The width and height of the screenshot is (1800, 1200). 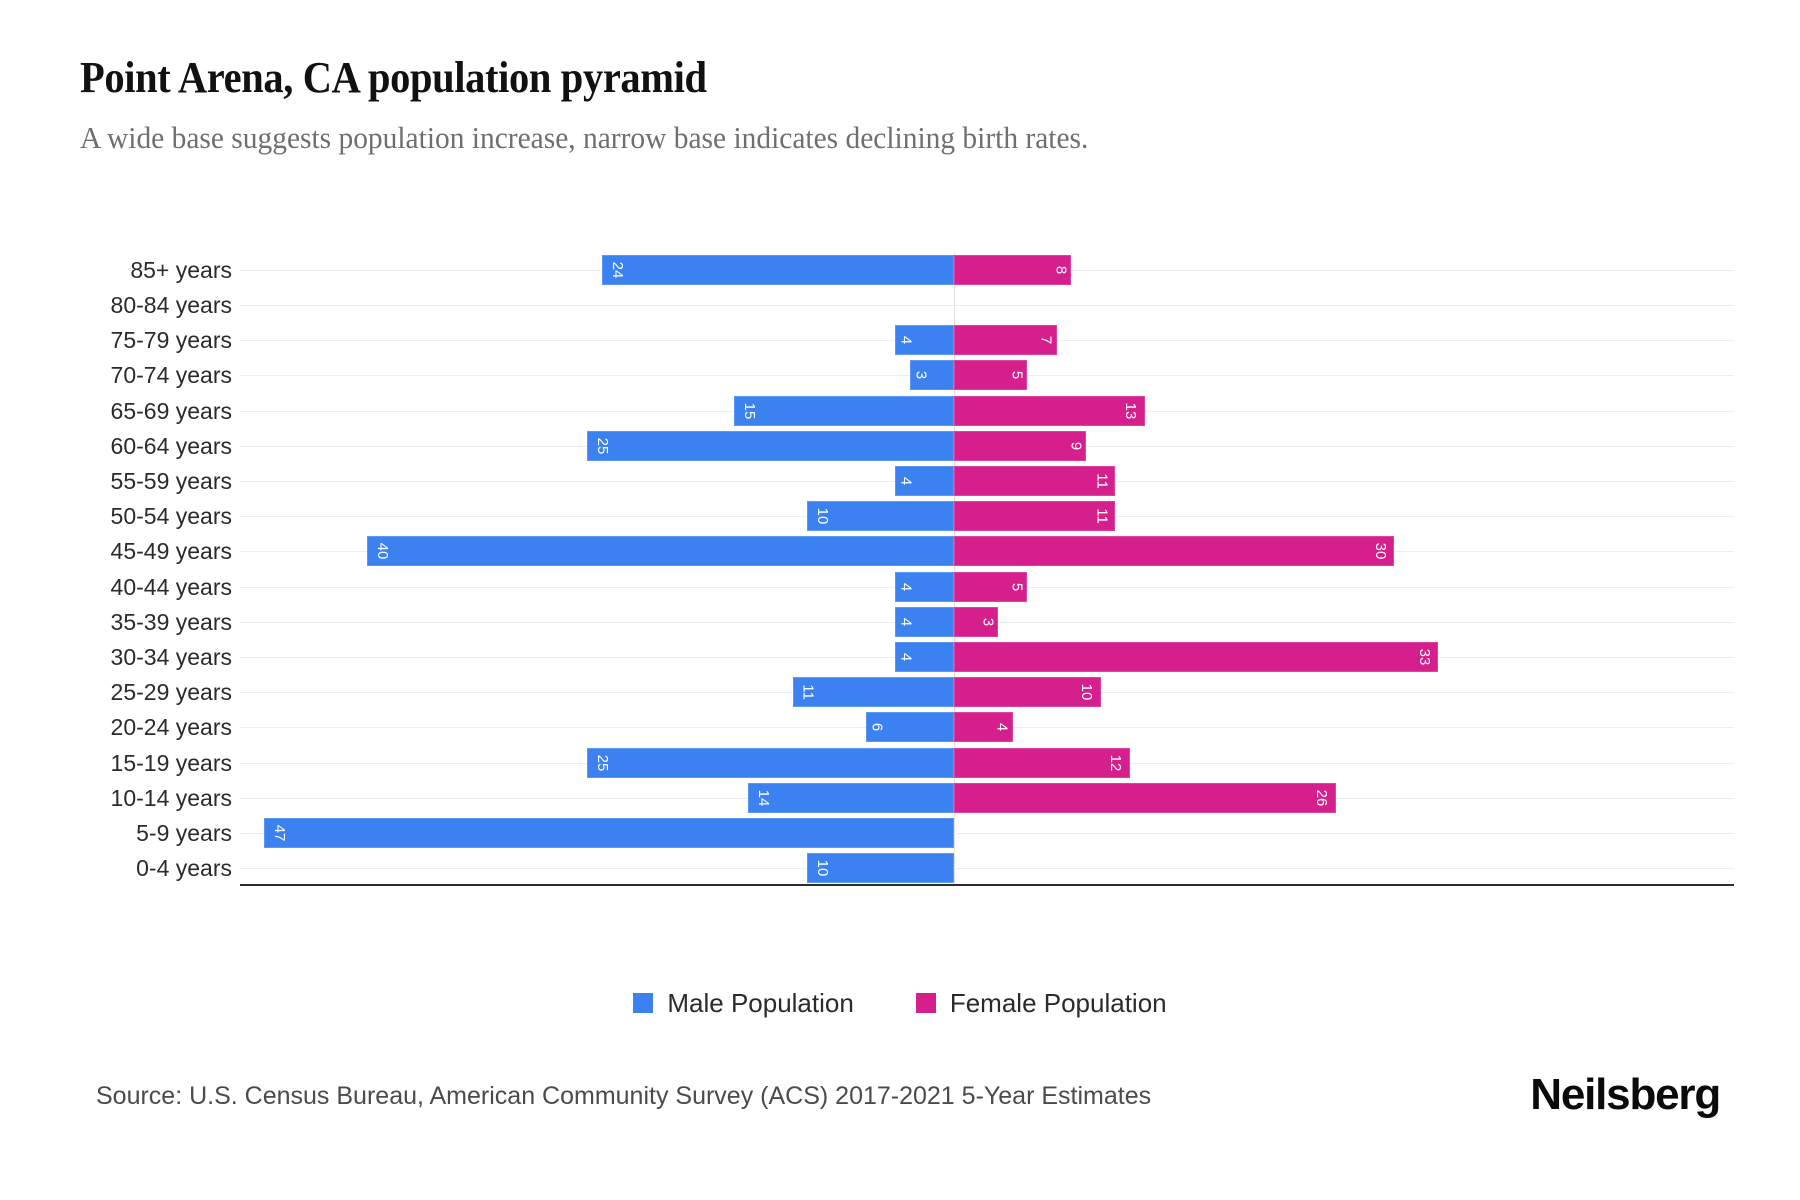 I want to click on female-bar: 33, so click(x=1196, y=657).